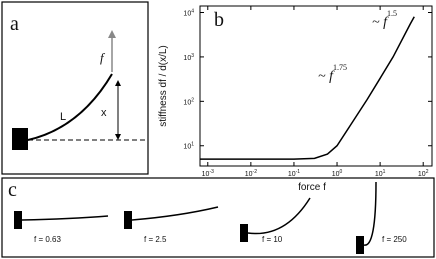 The width and height of the screenshot is (436, 259). What do you see at coordinates (47, 239) in the screenshot?
I see `case-label: f = 0.63` at bounding box center [47, 239].